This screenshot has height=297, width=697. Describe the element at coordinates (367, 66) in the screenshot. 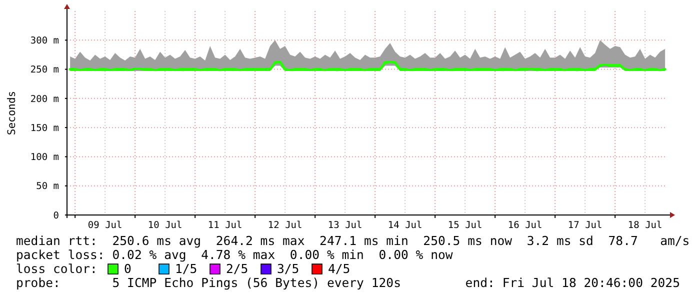

I see `line-series` at that location.